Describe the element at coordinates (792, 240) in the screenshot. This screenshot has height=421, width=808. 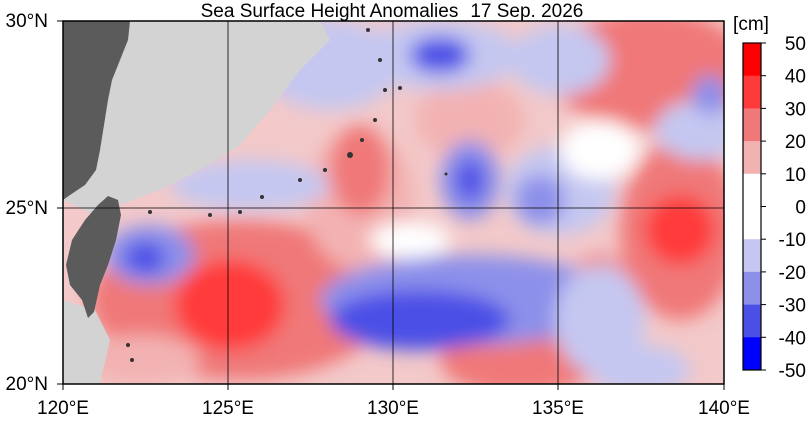
I see `colorbar-tick-label: -10` at that location.